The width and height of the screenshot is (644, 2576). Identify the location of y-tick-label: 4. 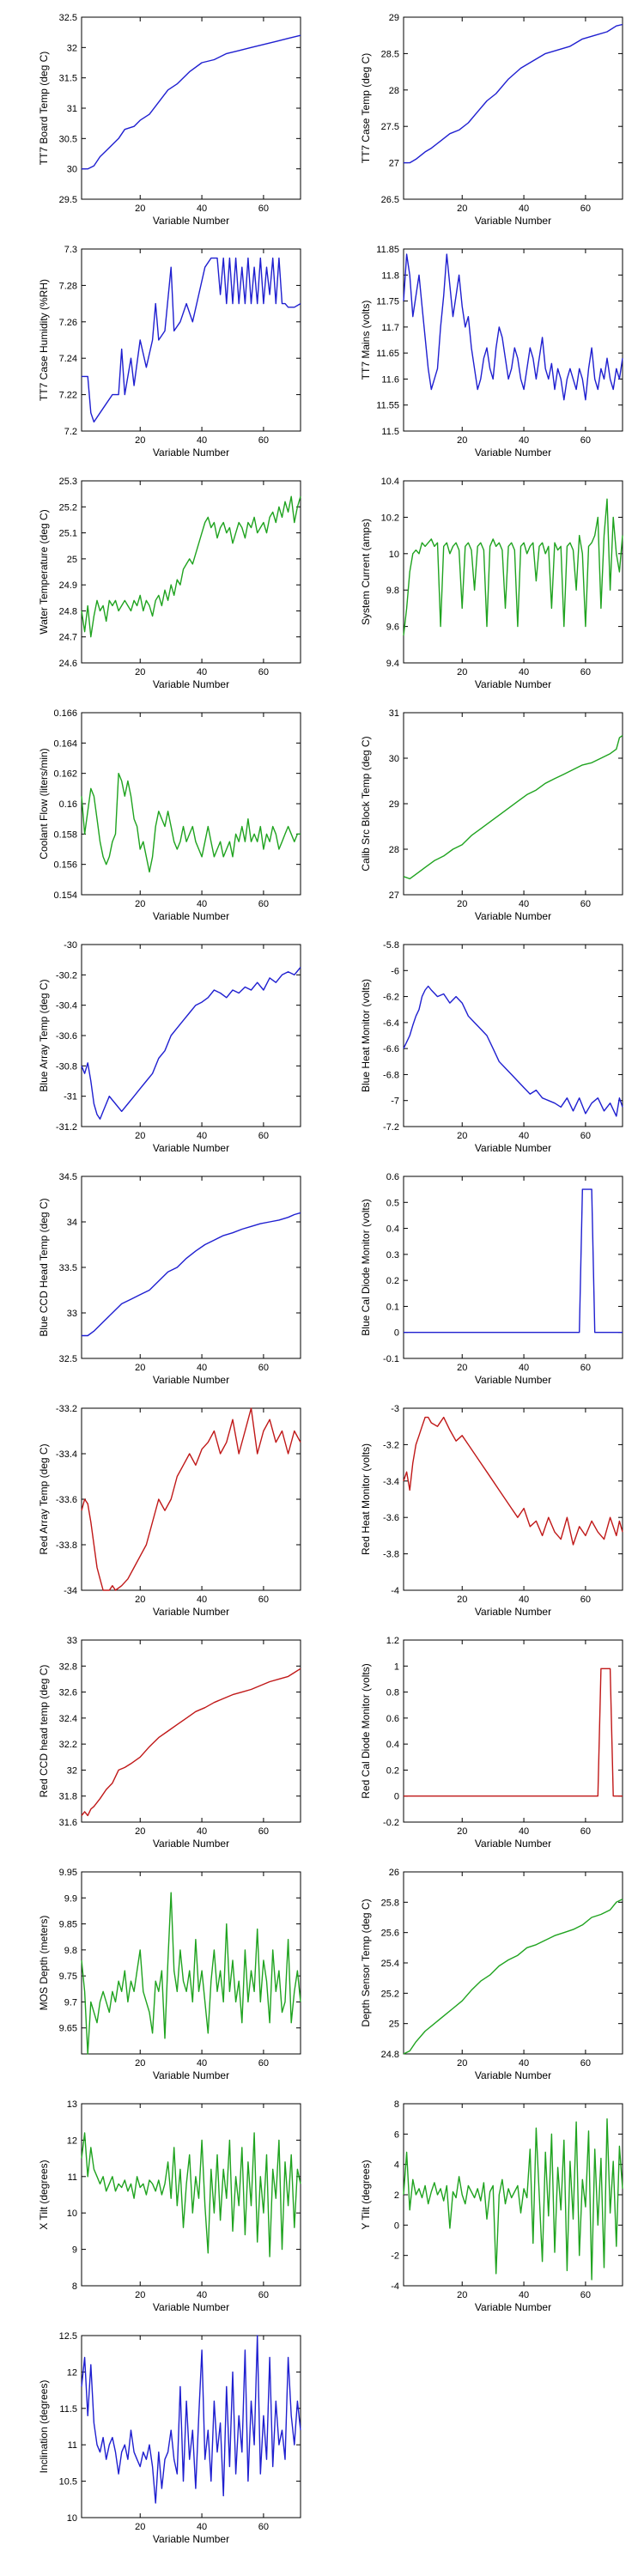
(397, 2165).